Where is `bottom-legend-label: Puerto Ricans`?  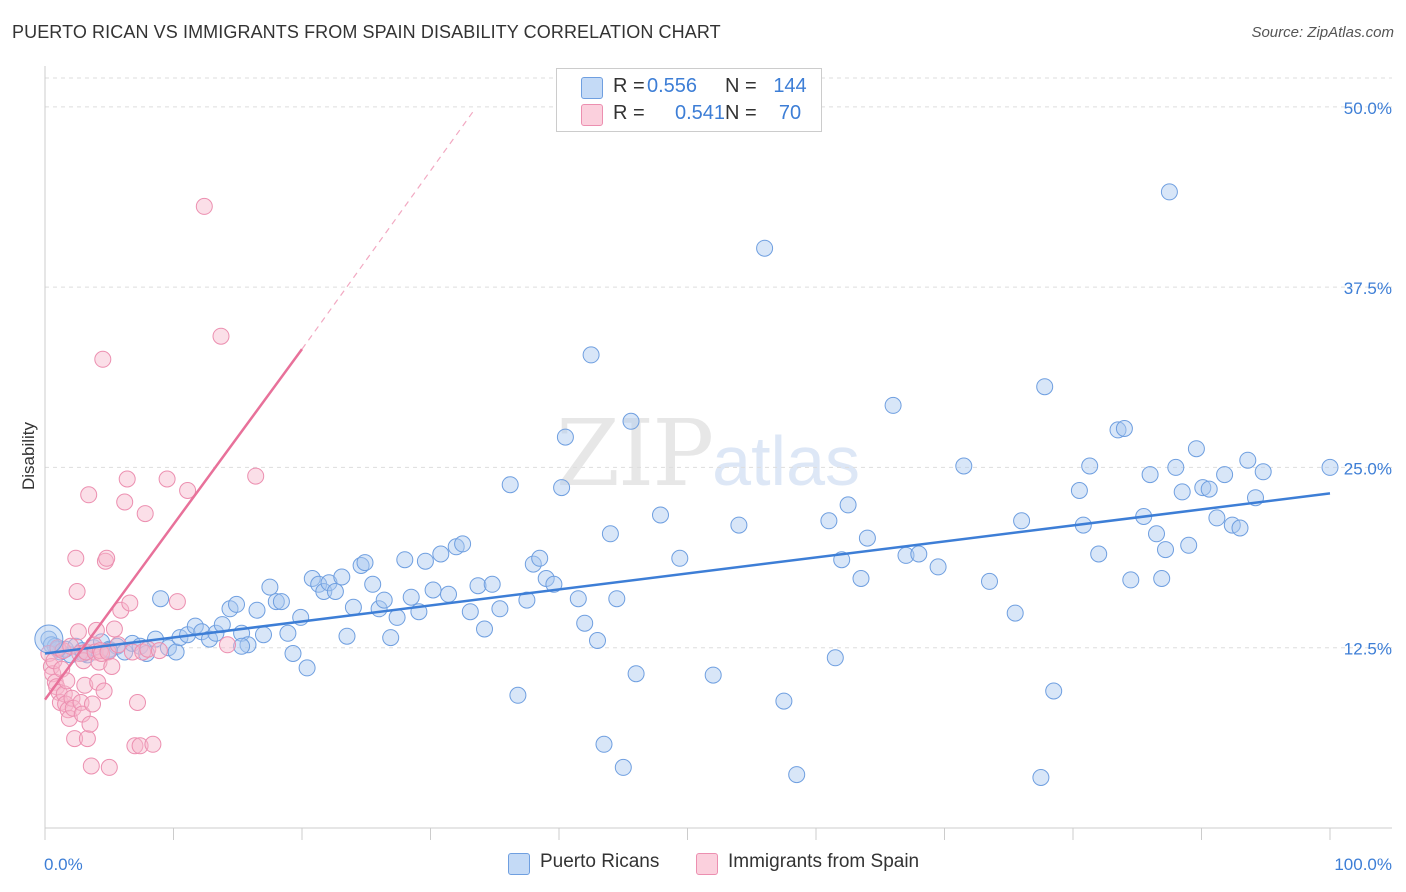 bottom-legend-label: Puerto Ricans is located at coordinates (600, 861).